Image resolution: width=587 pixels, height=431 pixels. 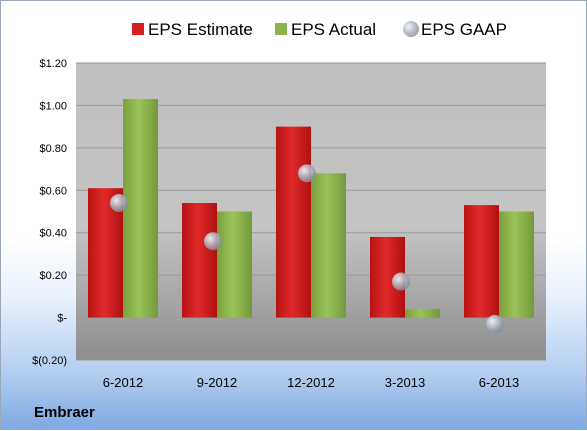 What do you see at coordinates (62, 319) in the screenshot?
I see `y-tick-label: $-` at bounding box center [62, 319].